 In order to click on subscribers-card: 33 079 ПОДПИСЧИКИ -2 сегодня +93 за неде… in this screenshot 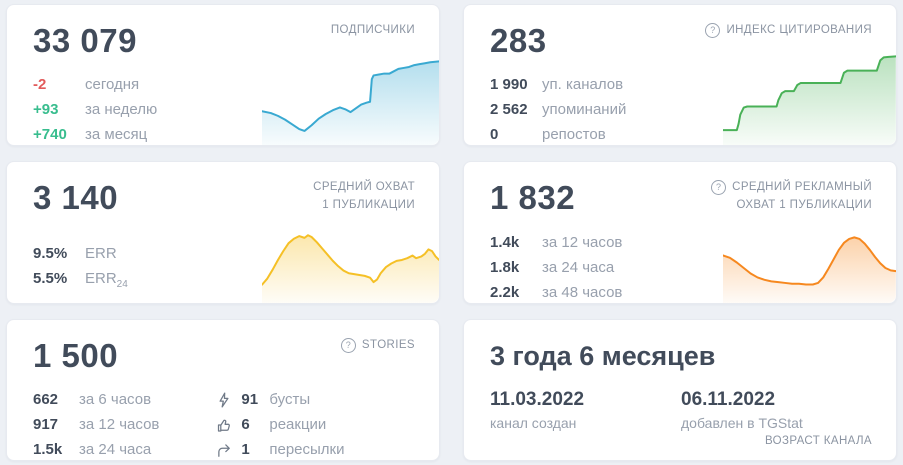, I will do `click(223, 75)`.